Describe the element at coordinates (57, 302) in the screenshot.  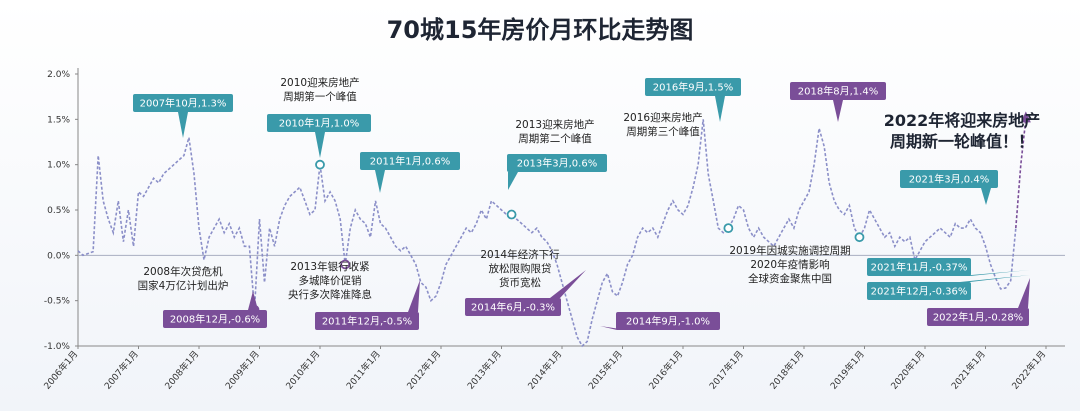
I see `y-tick-label: -0.5%` at that location.